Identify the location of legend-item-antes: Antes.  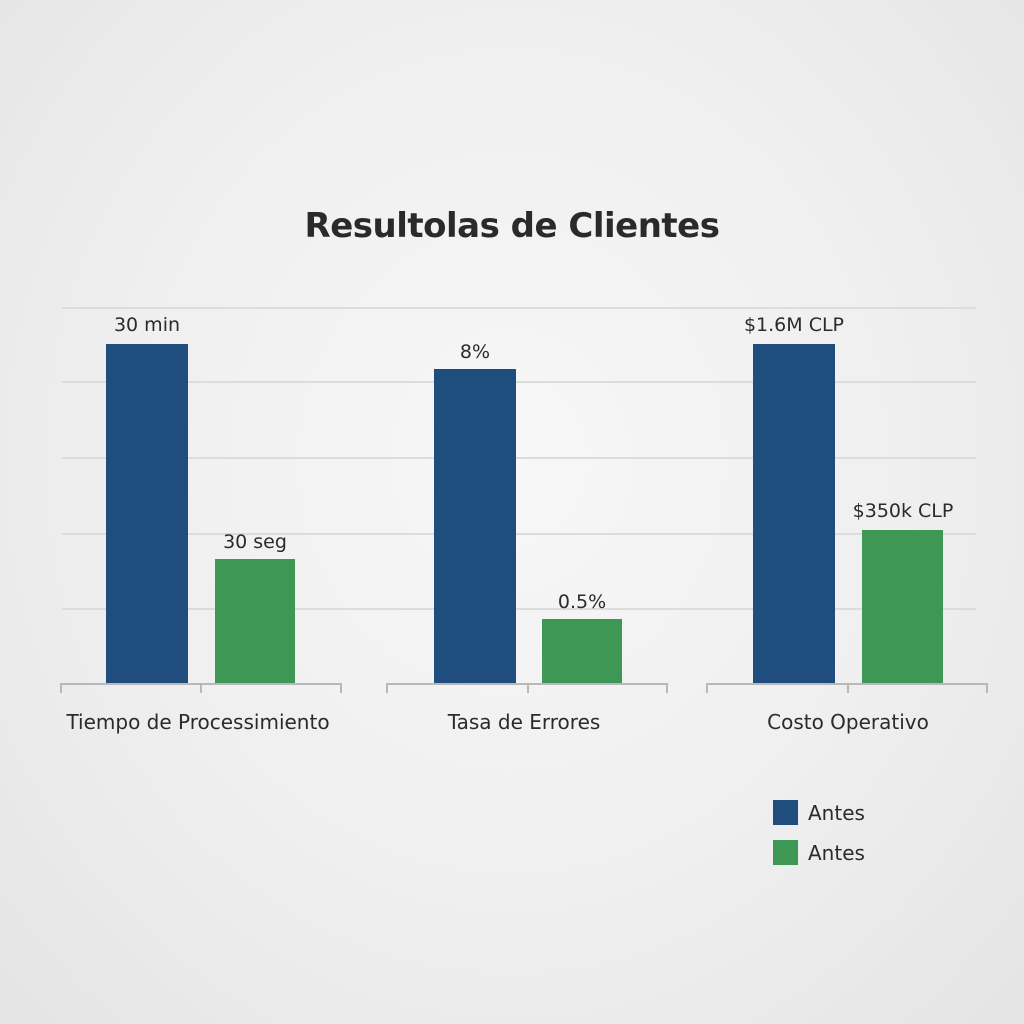
(819, 812).